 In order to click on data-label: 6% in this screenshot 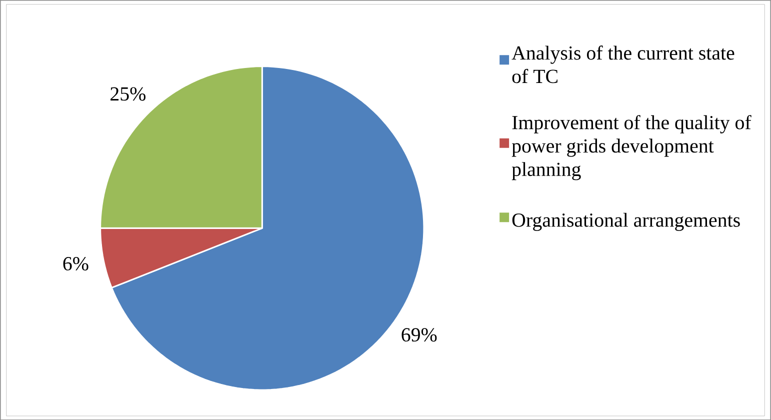, I will do `click(75, 263)`.